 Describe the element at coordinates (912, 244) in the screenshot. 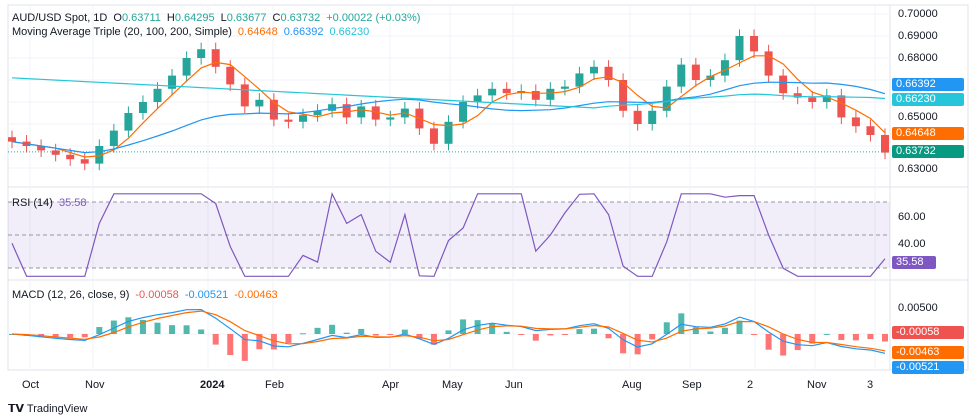

I see `rsi-y-tick: 40.00` at that location.